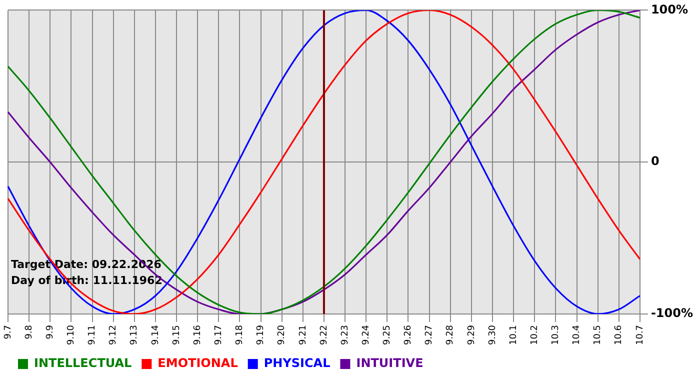 The width and height of the screenshot is (700, 380). What do you see at coordinates (135, 335) in the screenshot?
I see `x-tick-label: 9.13` at bounding box center [135, 335].